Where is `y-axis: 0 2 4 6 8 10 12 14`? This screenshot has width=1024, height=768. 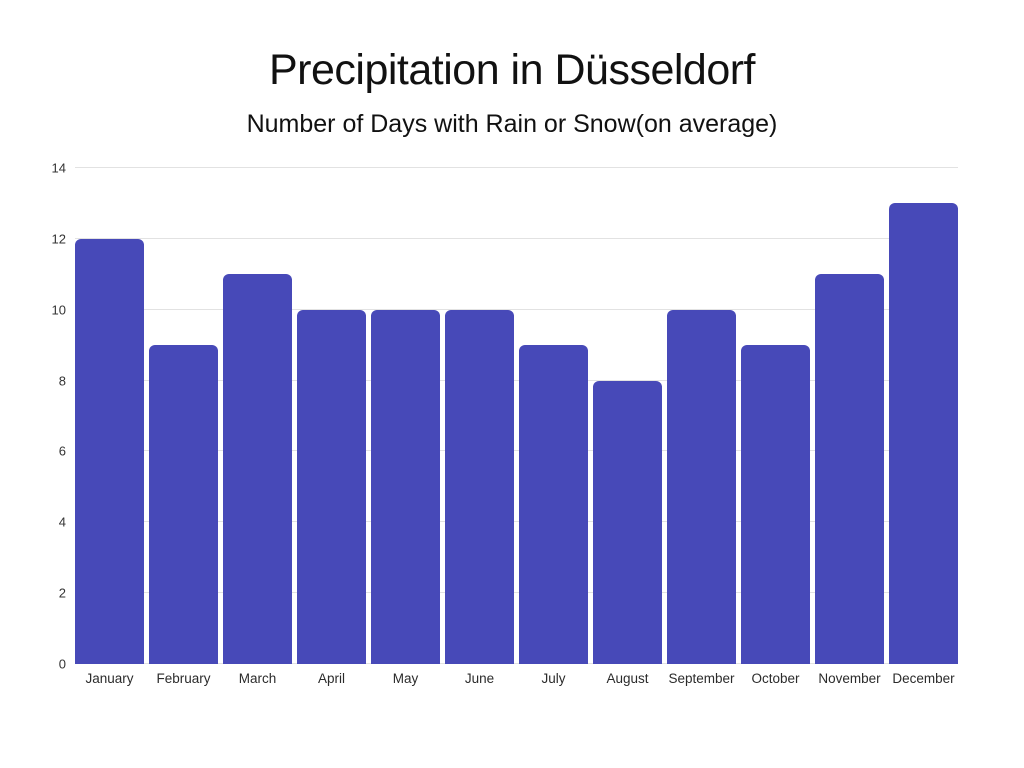 y-axis: 0 2 4 6 8 10 12 14 is located at coordinates (48, 416).